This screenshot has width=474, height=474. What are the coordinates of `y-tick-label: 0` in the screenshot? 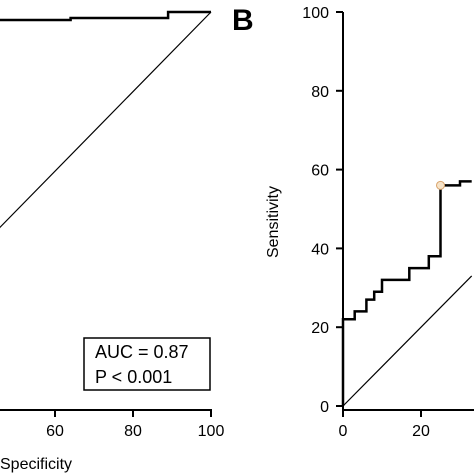 It's located at (324, 407).